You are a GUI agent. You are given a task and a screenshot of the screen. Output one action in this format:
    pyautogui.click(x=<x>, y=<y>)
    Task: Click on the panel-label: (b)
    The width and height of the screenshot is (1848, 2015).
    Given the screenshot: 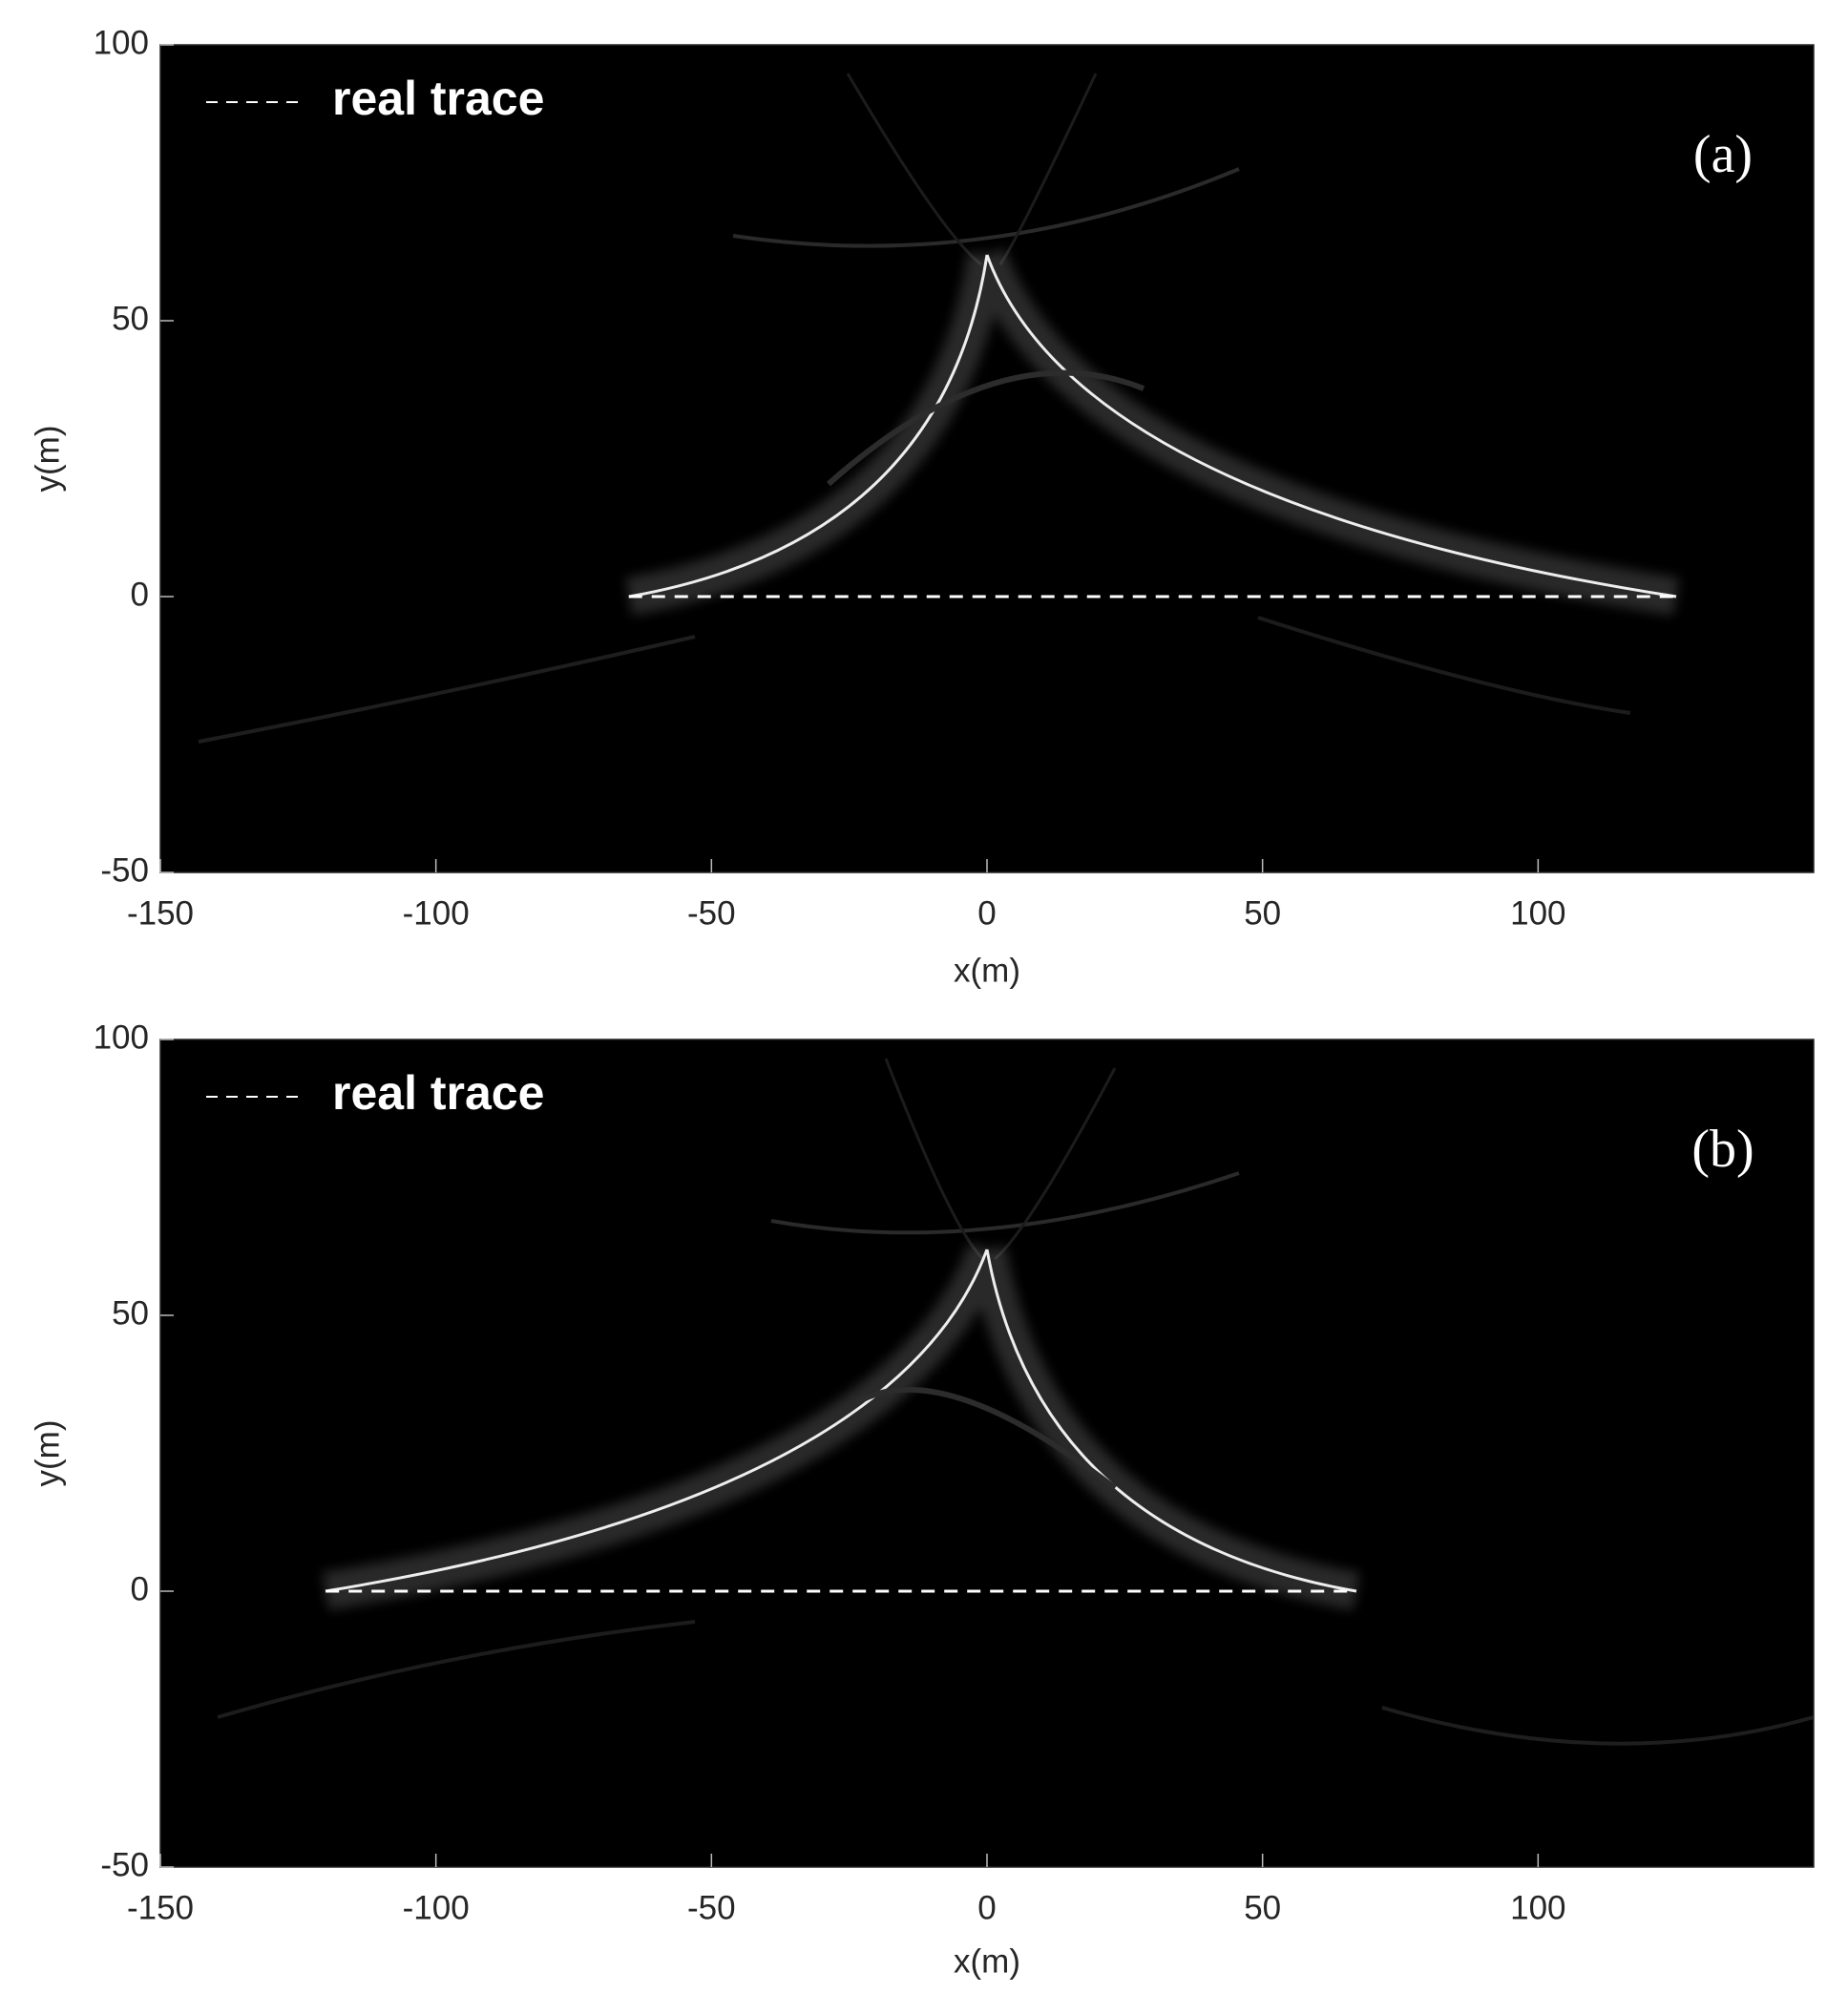 What is the action you would take?
    pyautogui.click(x=1723, y=1149)
    